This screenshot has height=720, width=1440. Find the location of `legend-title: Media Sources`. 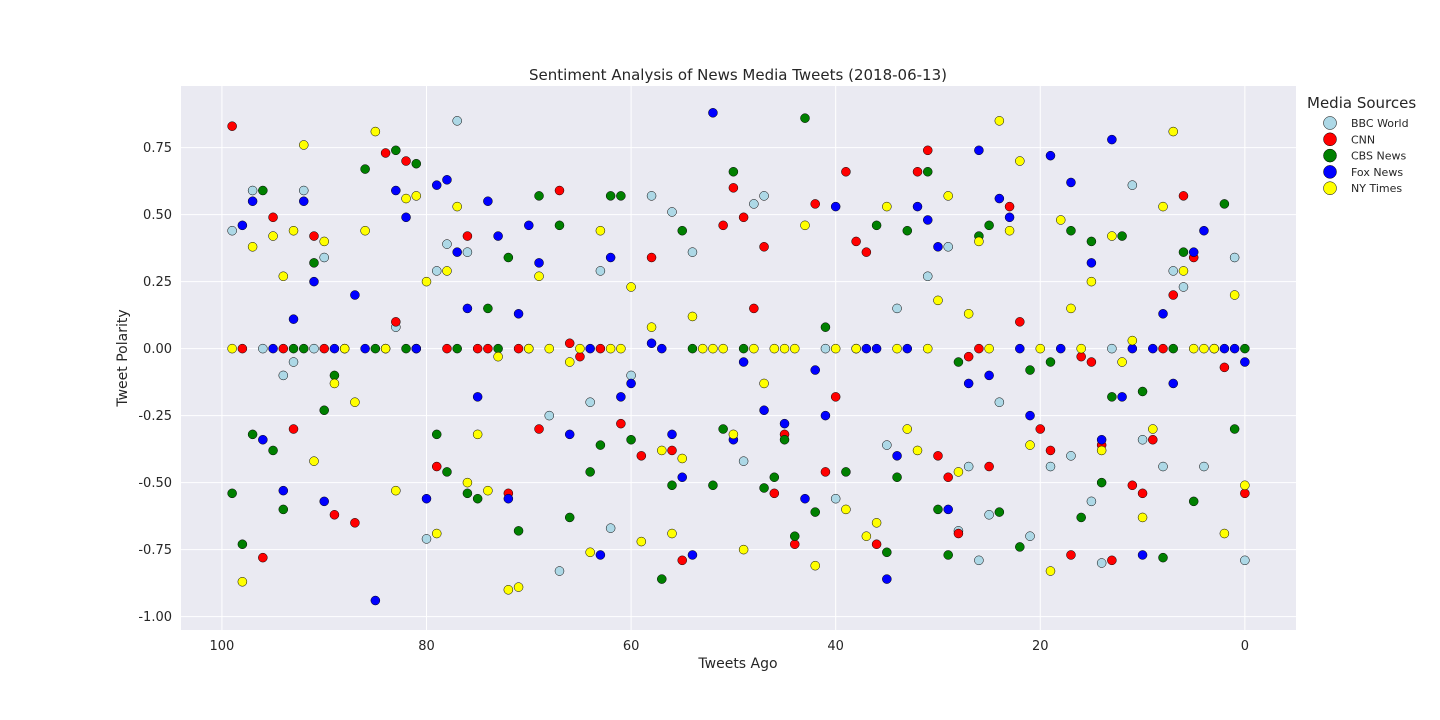

legend-title: Media Sources is located at coordinates (1361, 103).